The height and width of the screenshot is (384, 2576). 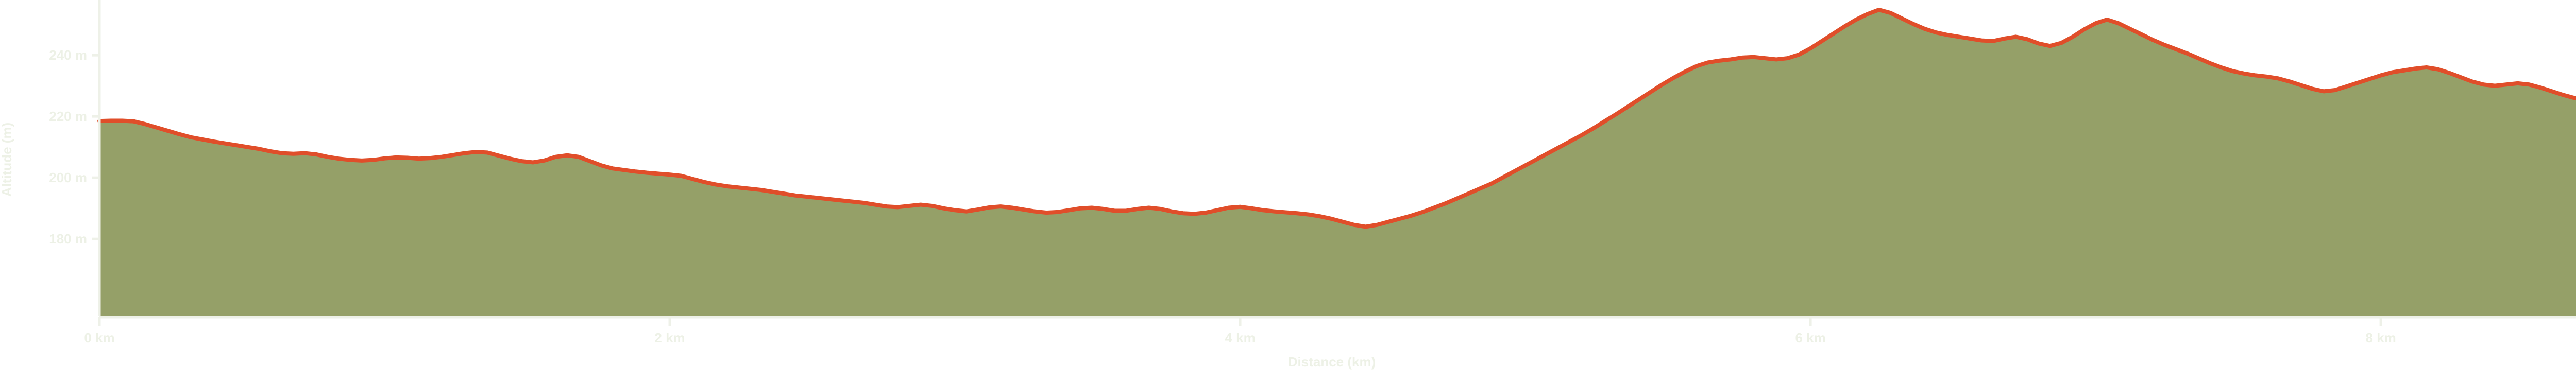 What do you see at coordinates (1240, 337) in the screenshot?
I see `x-tick-label-2: 4 km` at bounding box center [1240, 337].